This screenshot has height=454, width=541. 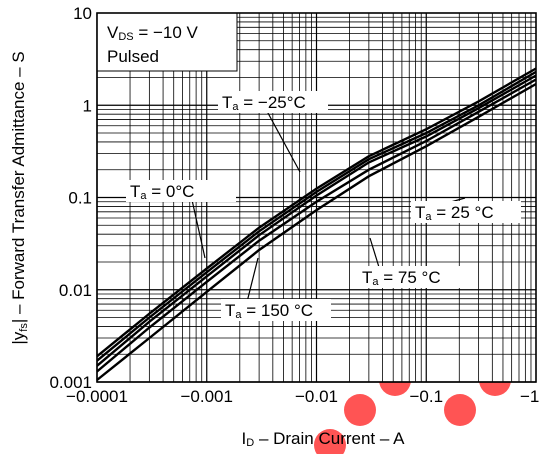 I want to click on condition-box: VDS = −10 V Pulsed, so click(x=167, y=42).